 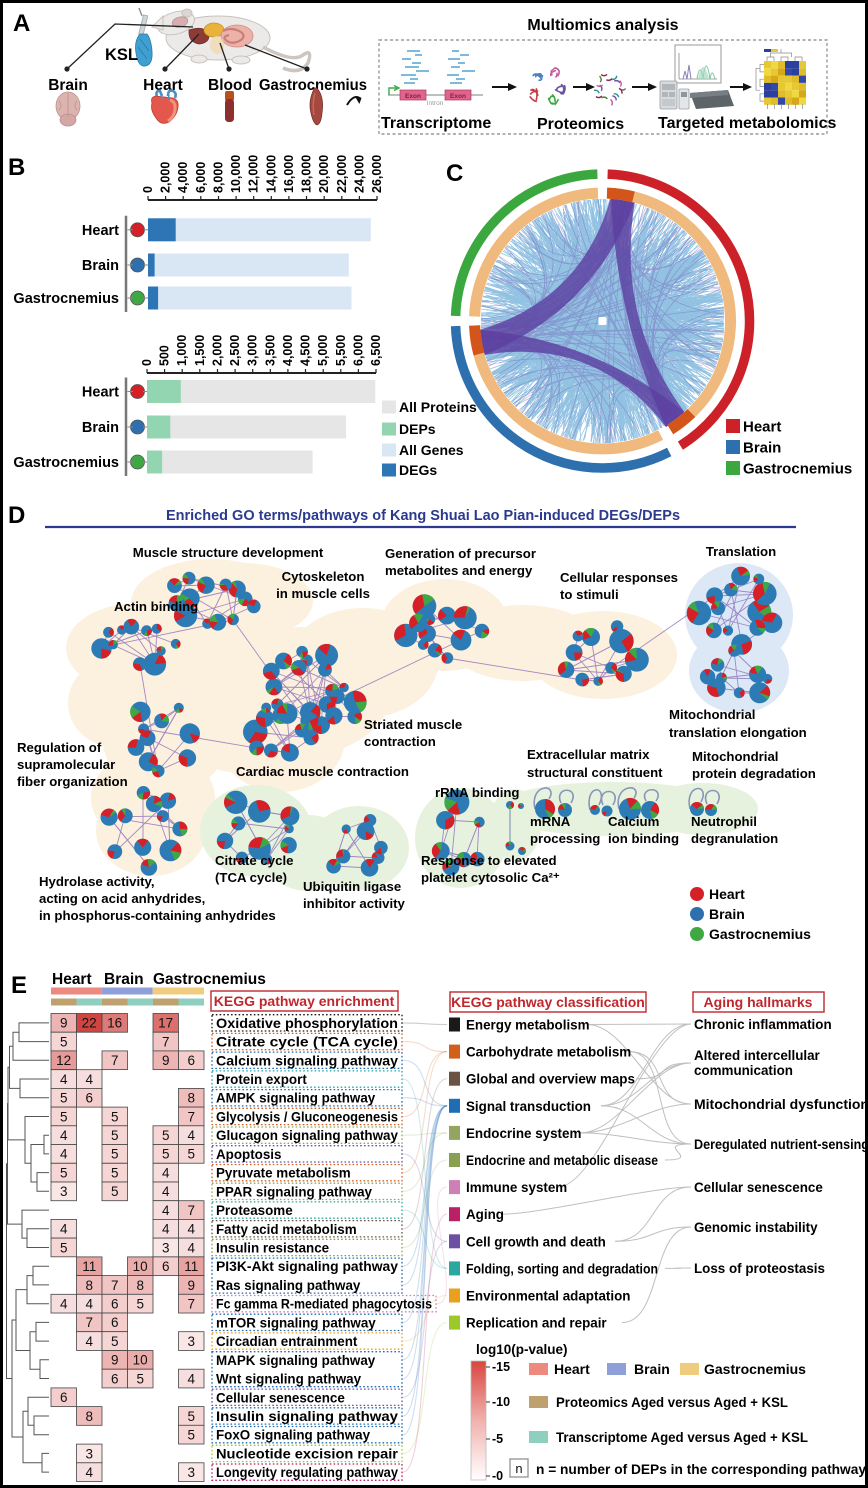 I want to click on svg-text: FoxO signaling pathway, so click(x=293, y=1435).